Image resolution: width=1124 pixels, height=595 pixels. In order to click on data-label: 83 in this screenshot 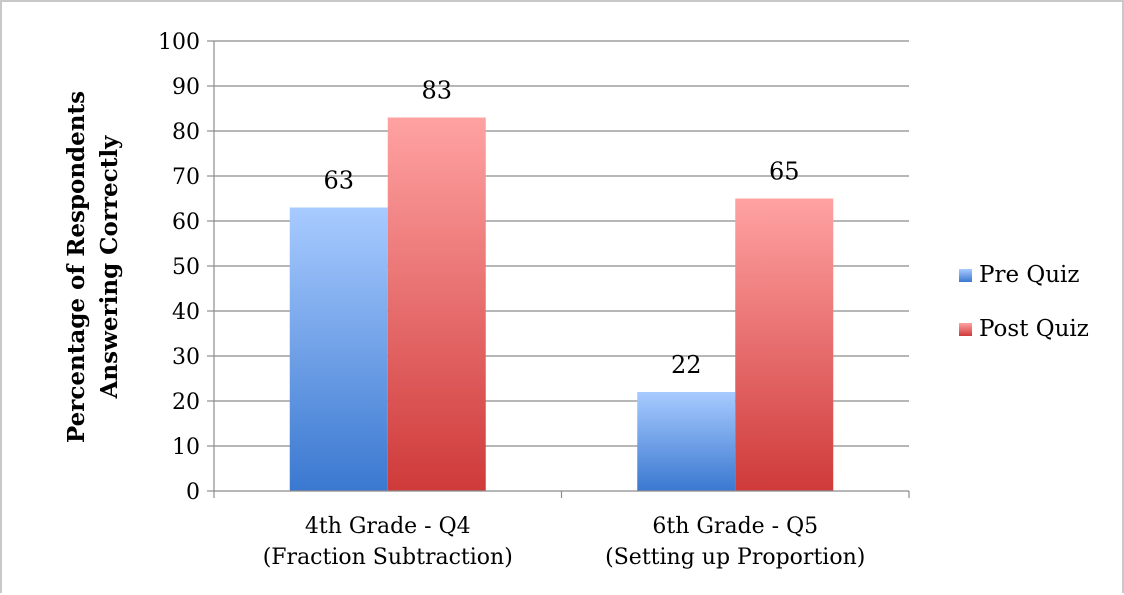, I will do `click(436, 91)`.